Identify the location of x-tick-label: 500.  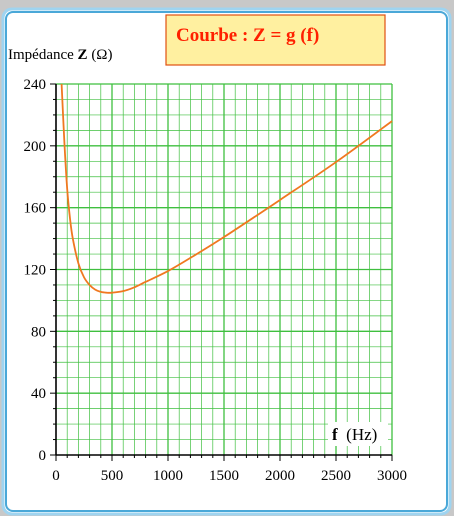
(112, 476).